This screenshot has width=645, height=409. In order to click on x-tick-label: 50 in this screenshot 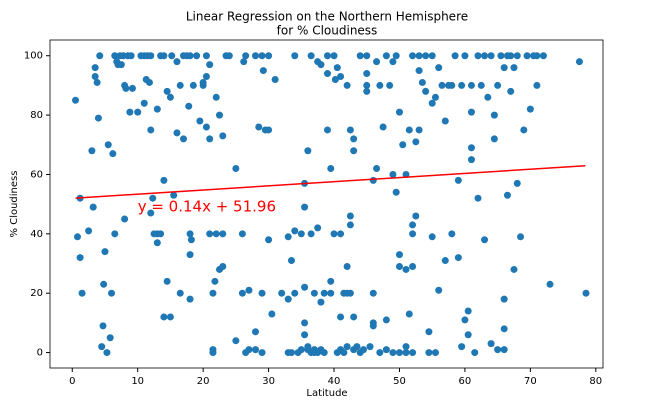, I will do `click(399, 381)`.